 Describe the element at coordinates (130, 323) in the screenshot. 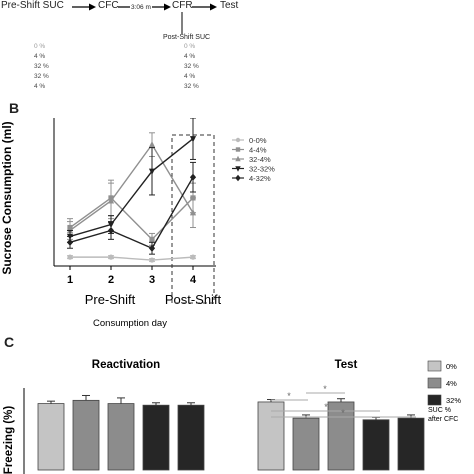

I see `x-axis-label: Consumption day` at that location.